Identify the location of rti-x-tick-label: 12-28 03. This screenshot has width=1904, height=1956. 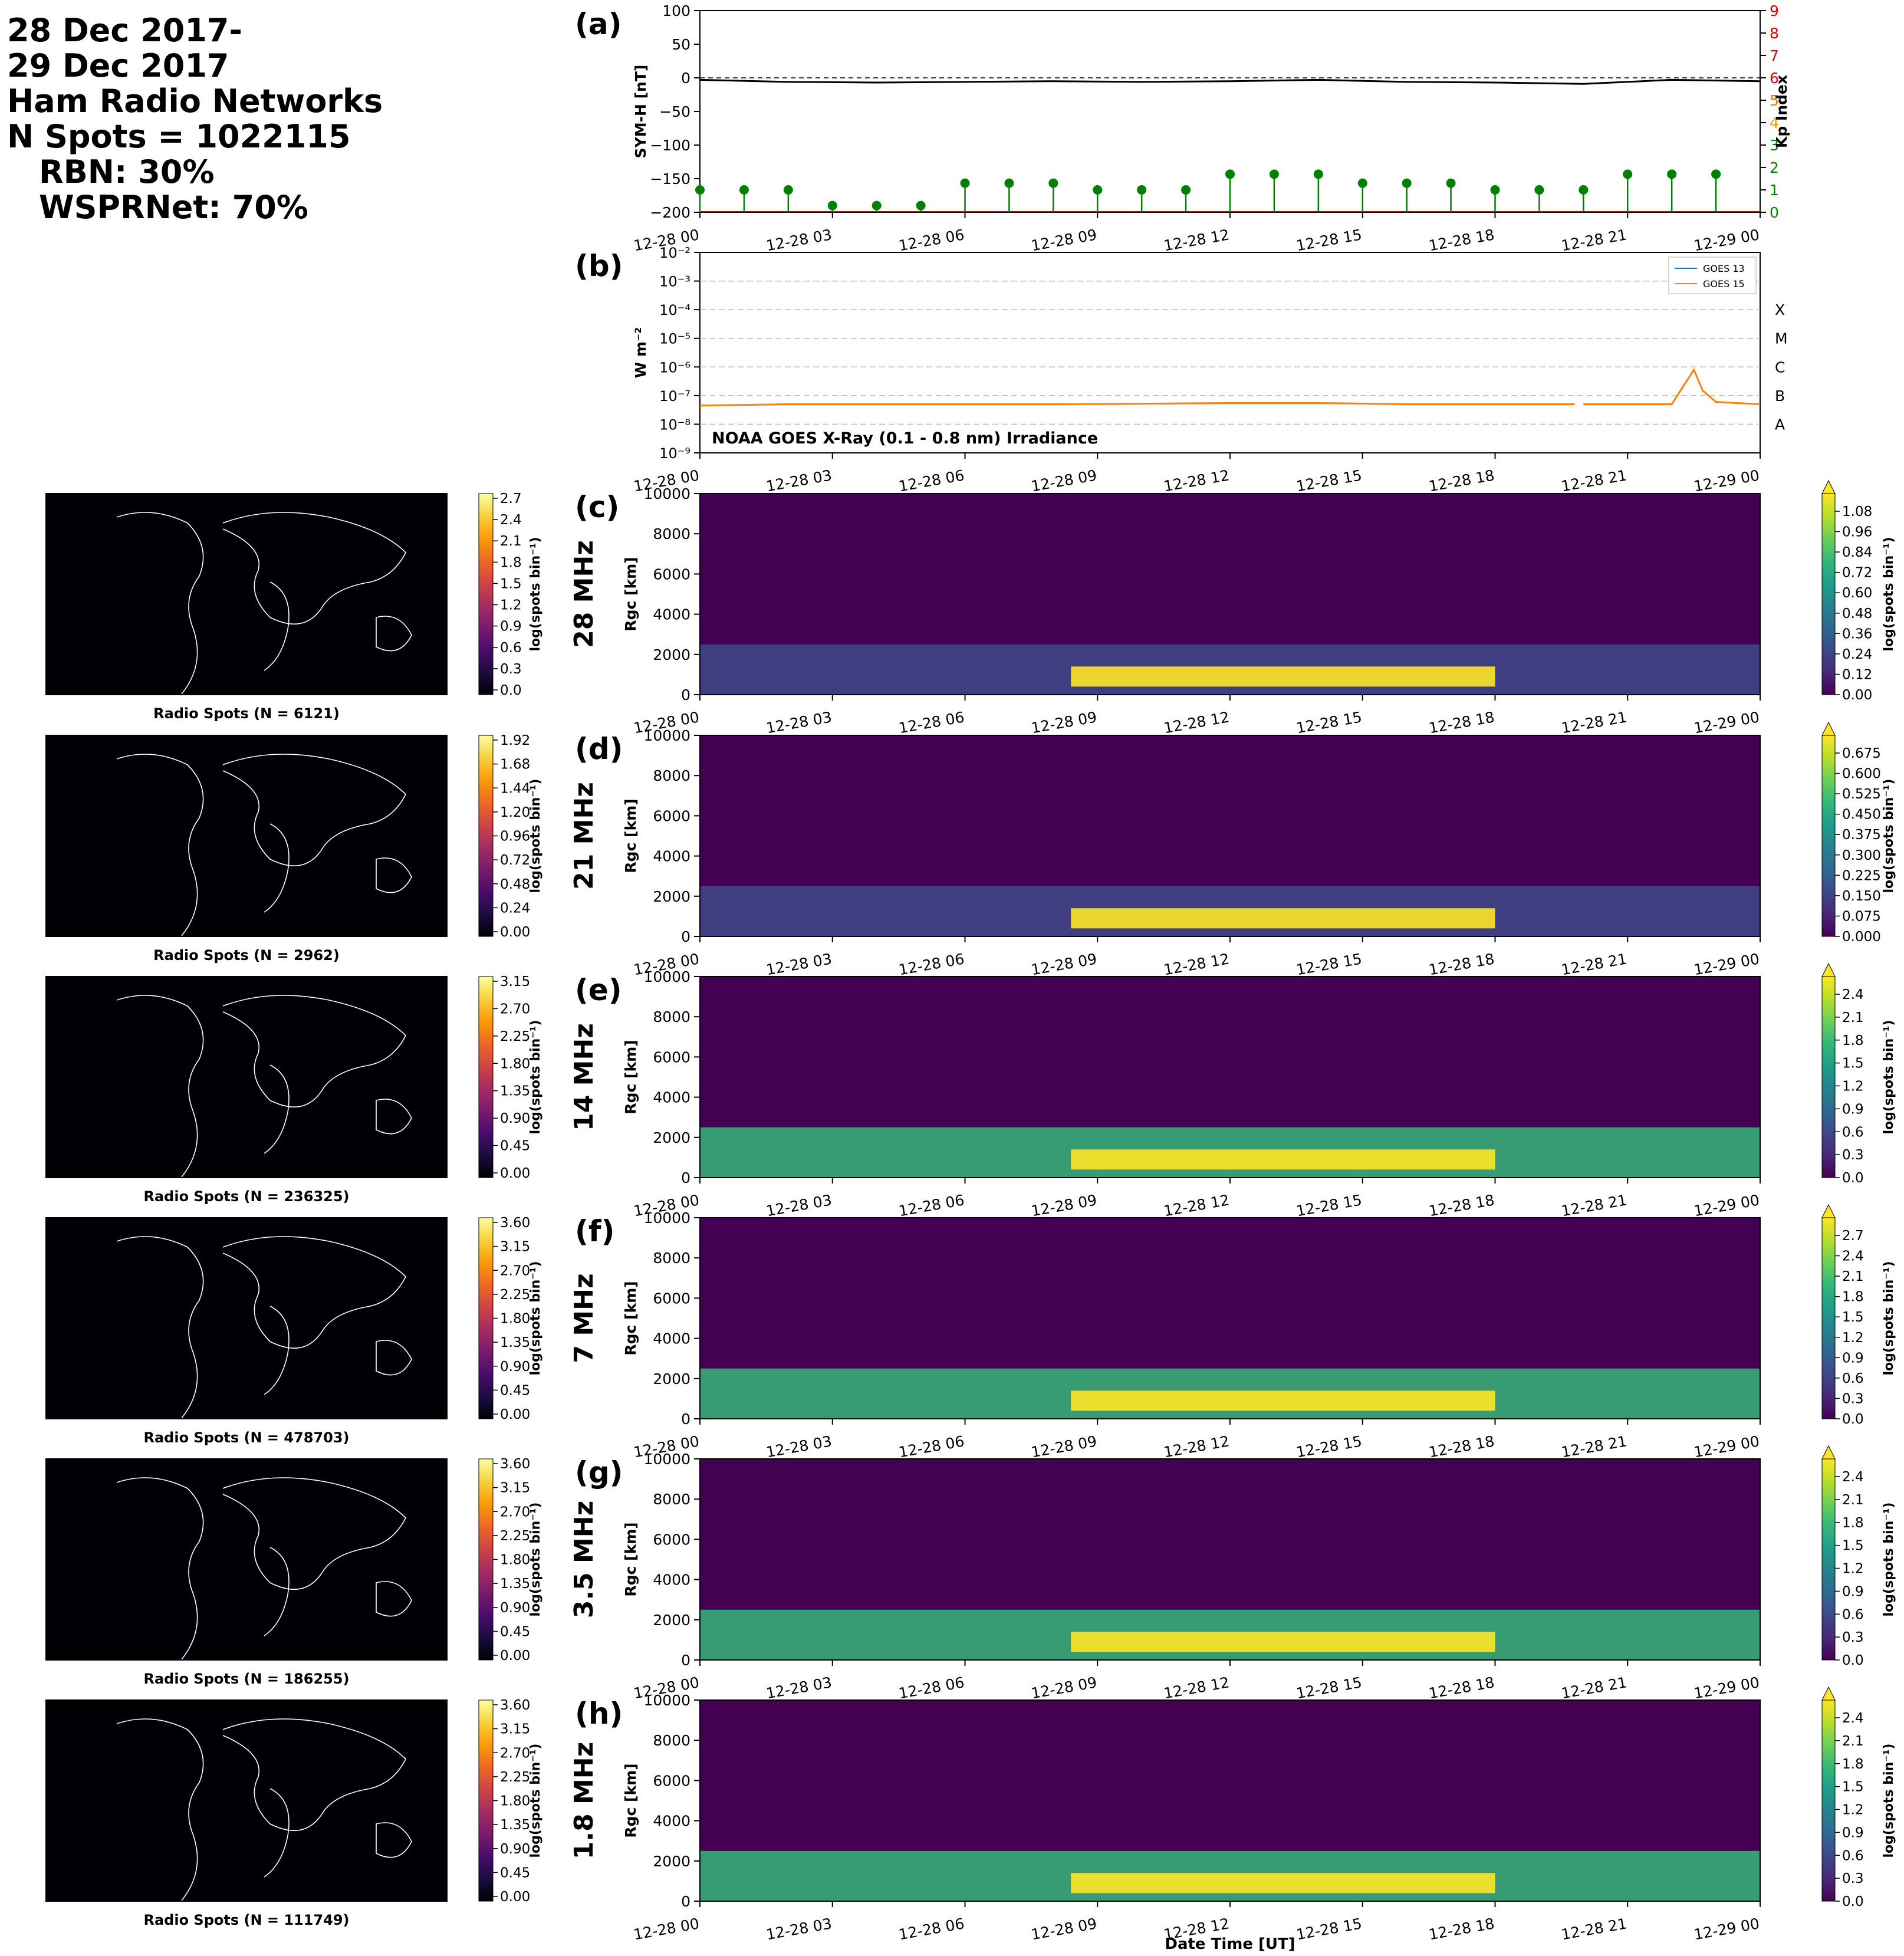
(799, 722).